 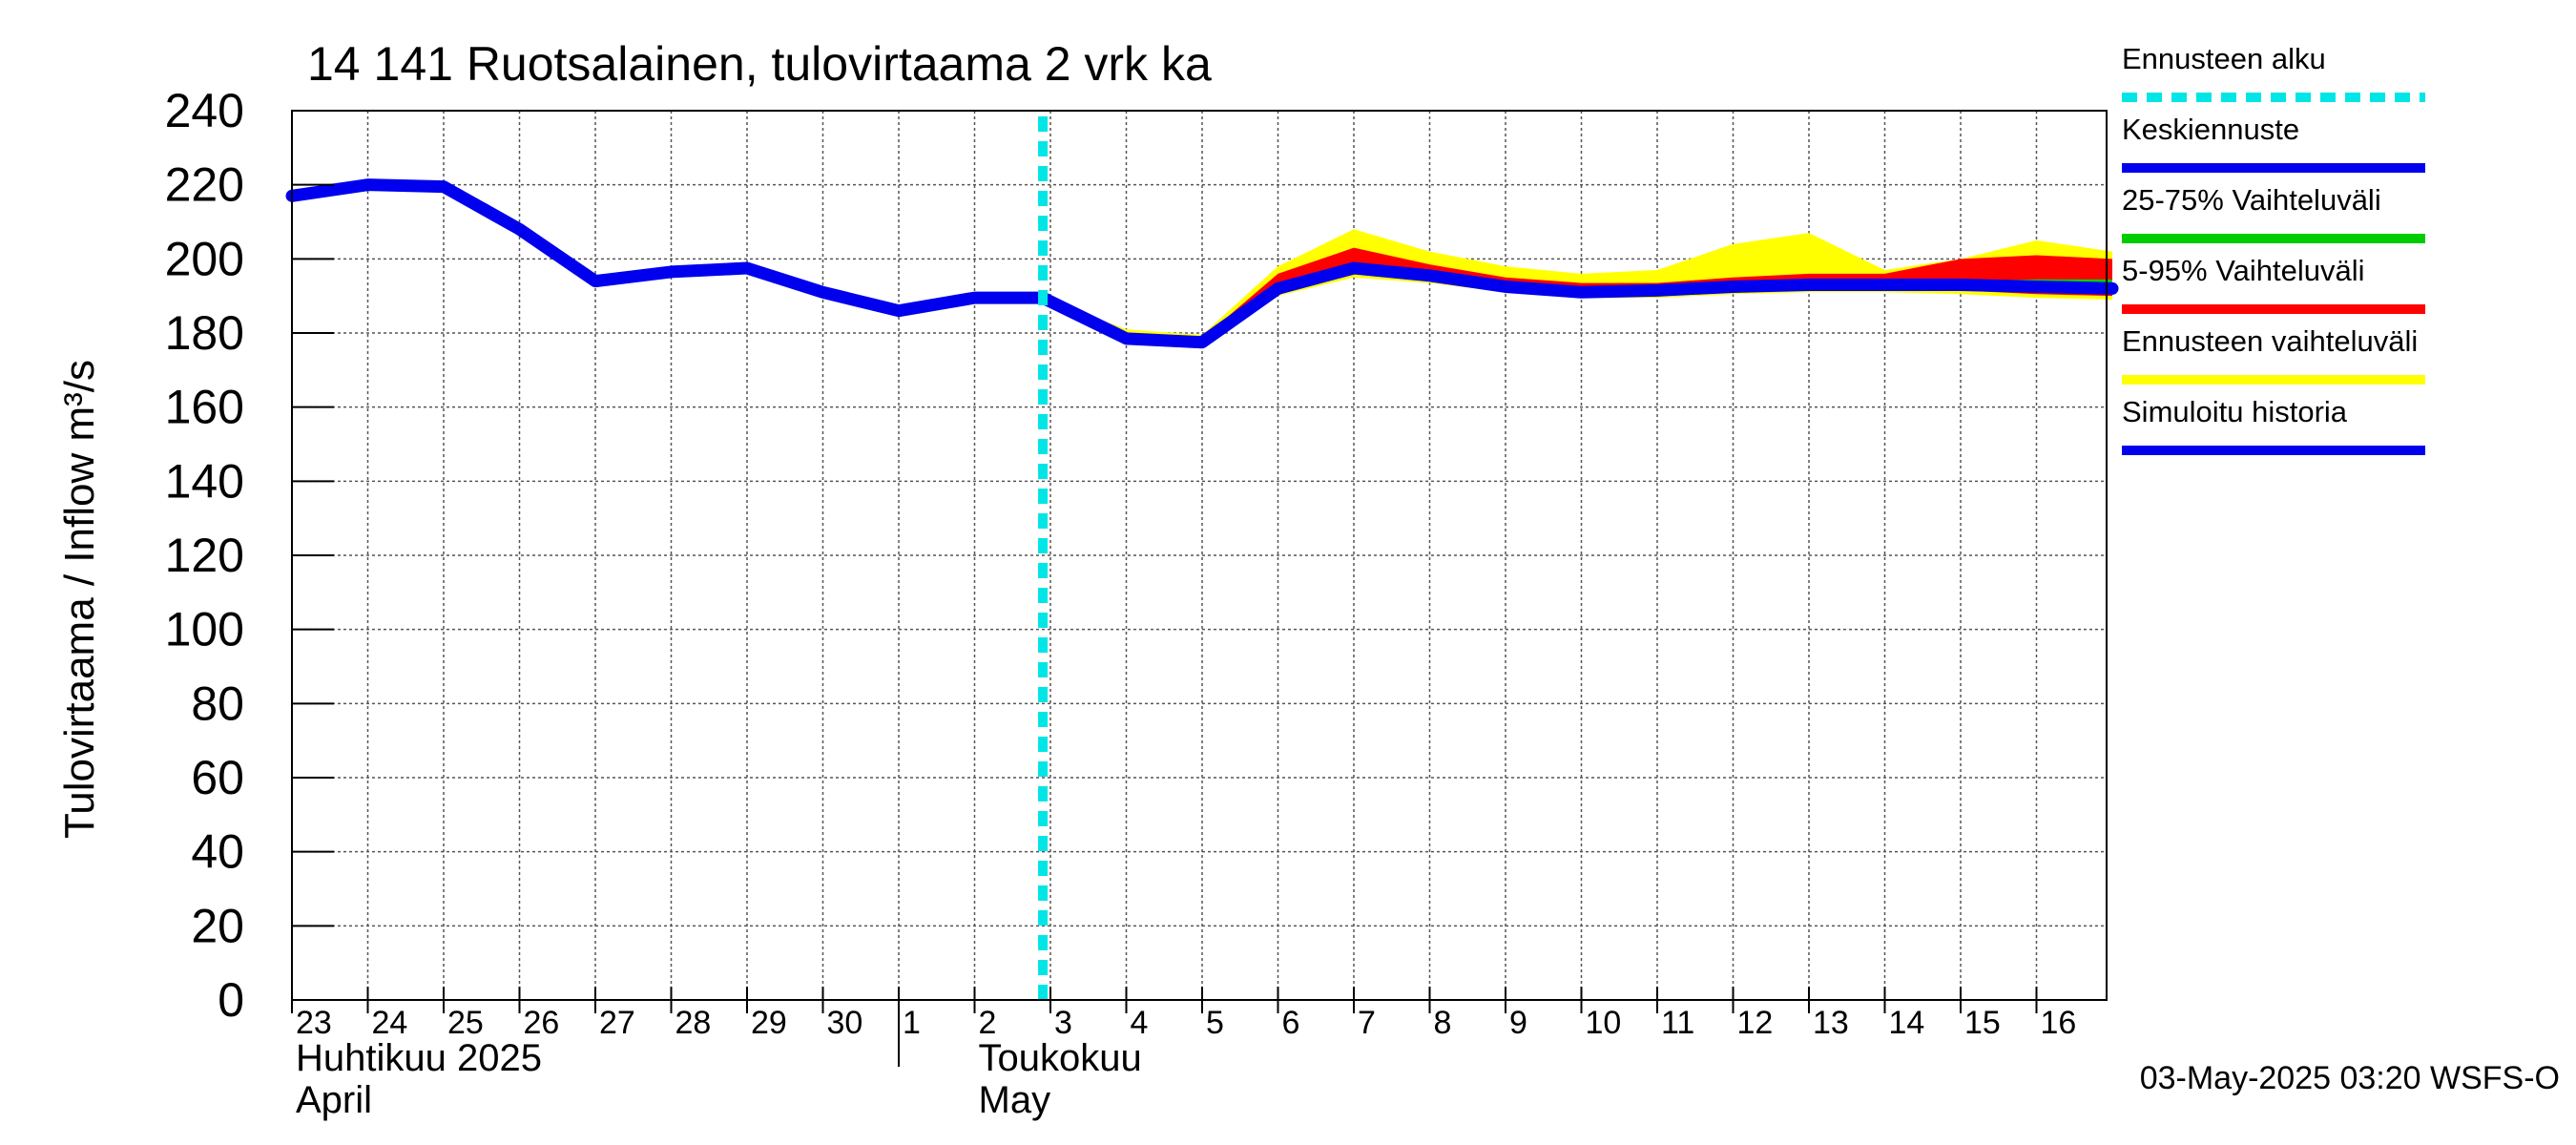 I want to click on legend-label: Simuloitu historia, so click(x=2235, y=411).